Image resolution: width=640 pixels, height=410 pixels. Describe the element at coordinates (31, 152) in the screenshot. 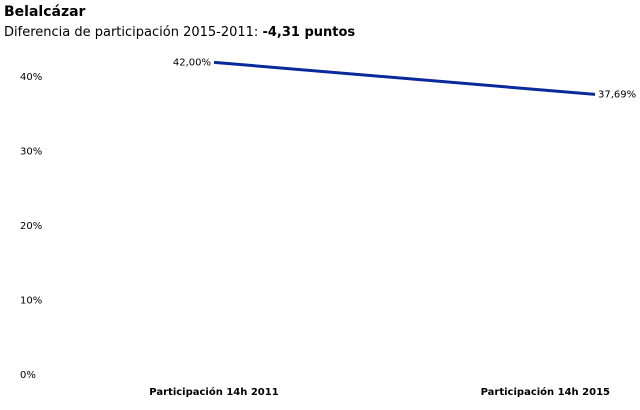

I see `y-tick-label: 30%` at that location.